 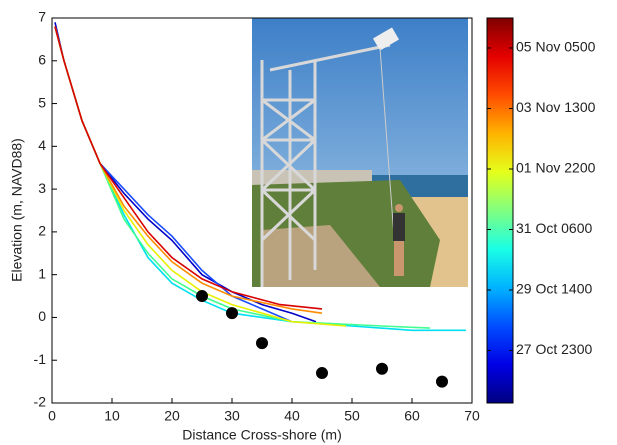 I want to click on y-axis-label: Elevation (m, NAVD88), so click(x=17, y=210).